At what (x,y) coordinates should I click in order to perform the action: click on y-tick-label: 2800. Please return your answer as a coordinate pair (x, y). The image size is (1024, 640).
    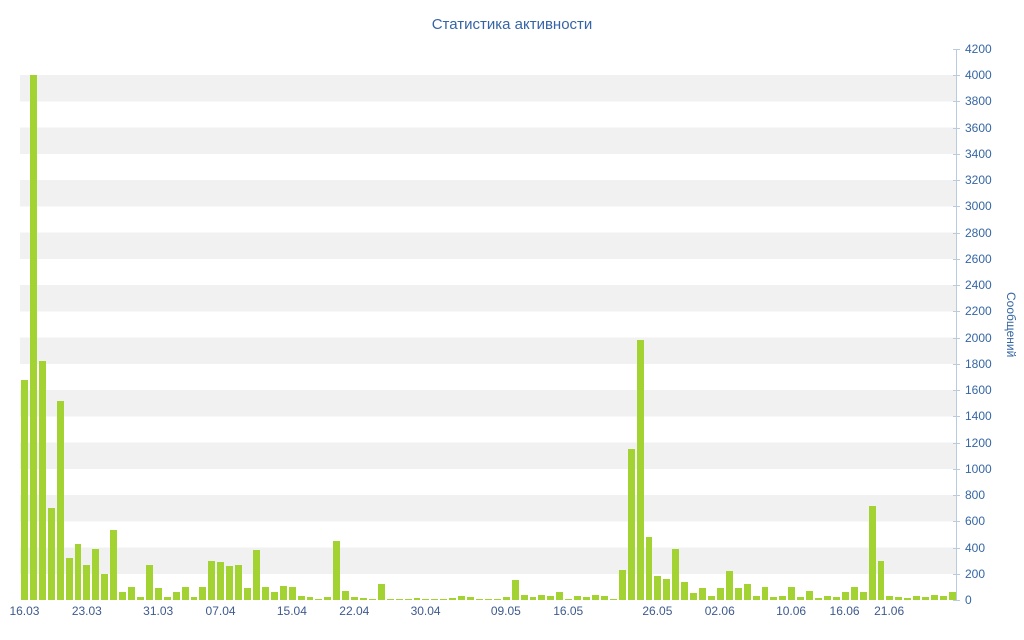
    Looking at the image, I should click on (978, 232).